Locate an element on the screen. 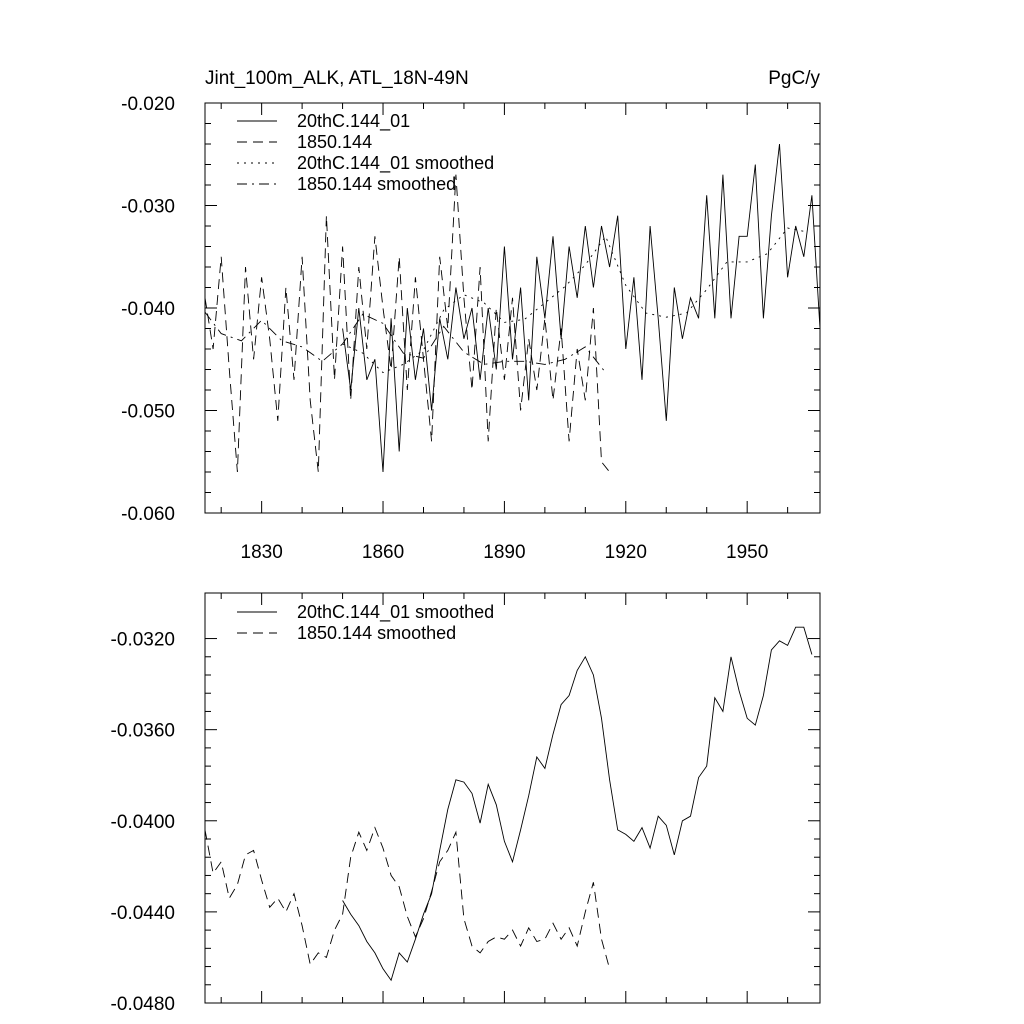 The width and height of the screenshot is (1024, 1024). x-tick-label: 1890 is located at coordinates (504, 552).